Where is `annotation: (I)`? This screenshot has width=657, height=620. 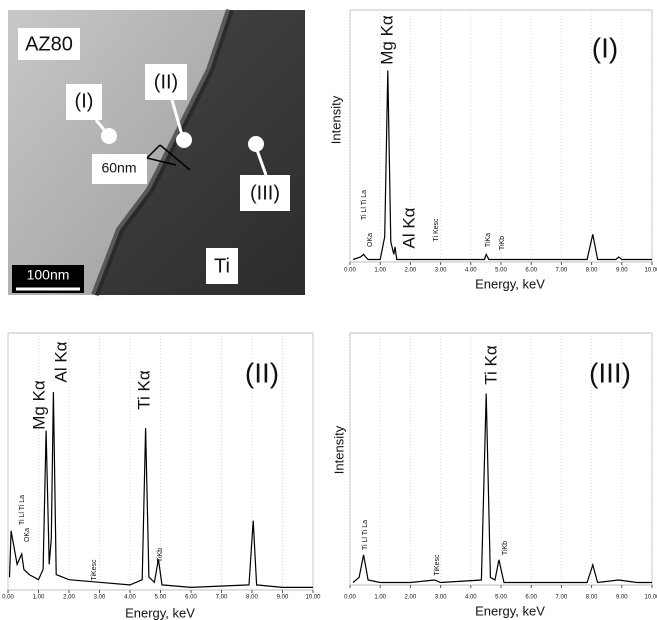
annotation: (I) is located at coordinates (605, 47).